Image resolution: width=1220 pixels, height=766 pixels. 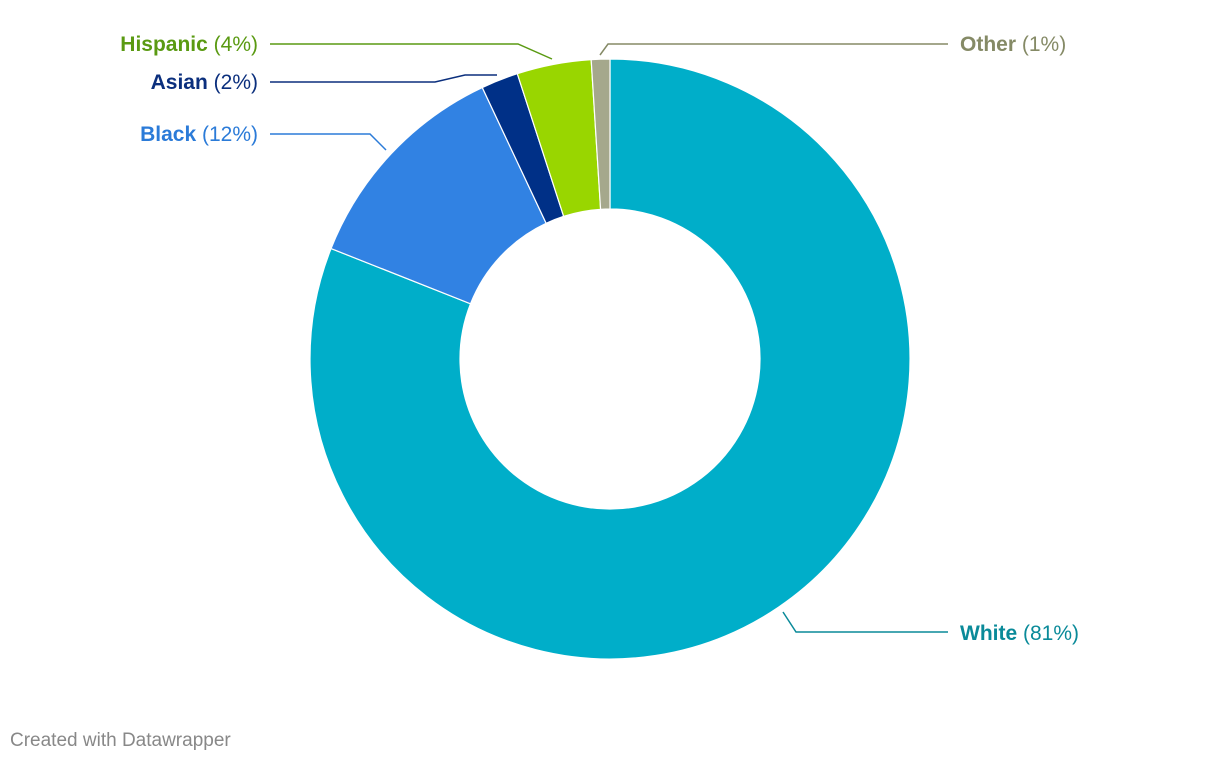 What do you see at coordinates (411, 51) in the screenshot?
I see `leader-line-hispanic` at bounding box center [411, 51].